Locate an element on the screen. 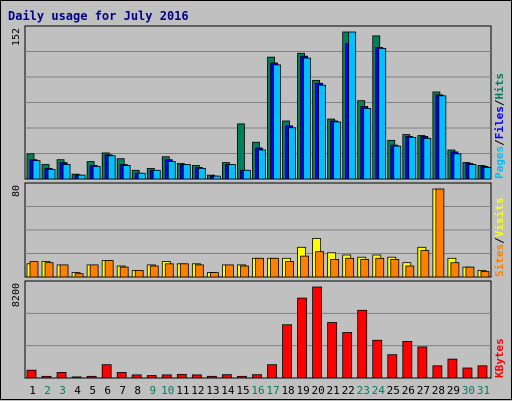  ymax-label-hits: 152 is located at coordinates (16, 37).